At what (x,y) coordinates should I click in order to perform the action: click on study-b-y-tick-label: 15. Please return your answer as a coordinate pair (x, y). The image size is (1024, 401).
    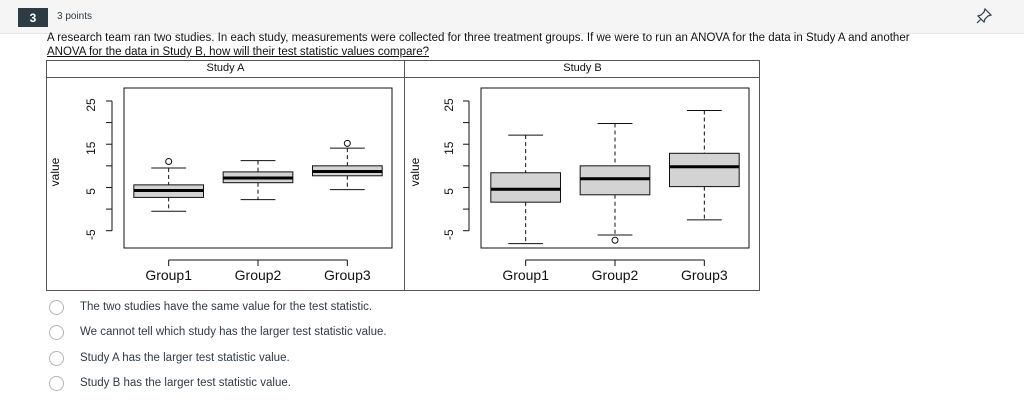
    Looking at the image, I should click on (449, 148).